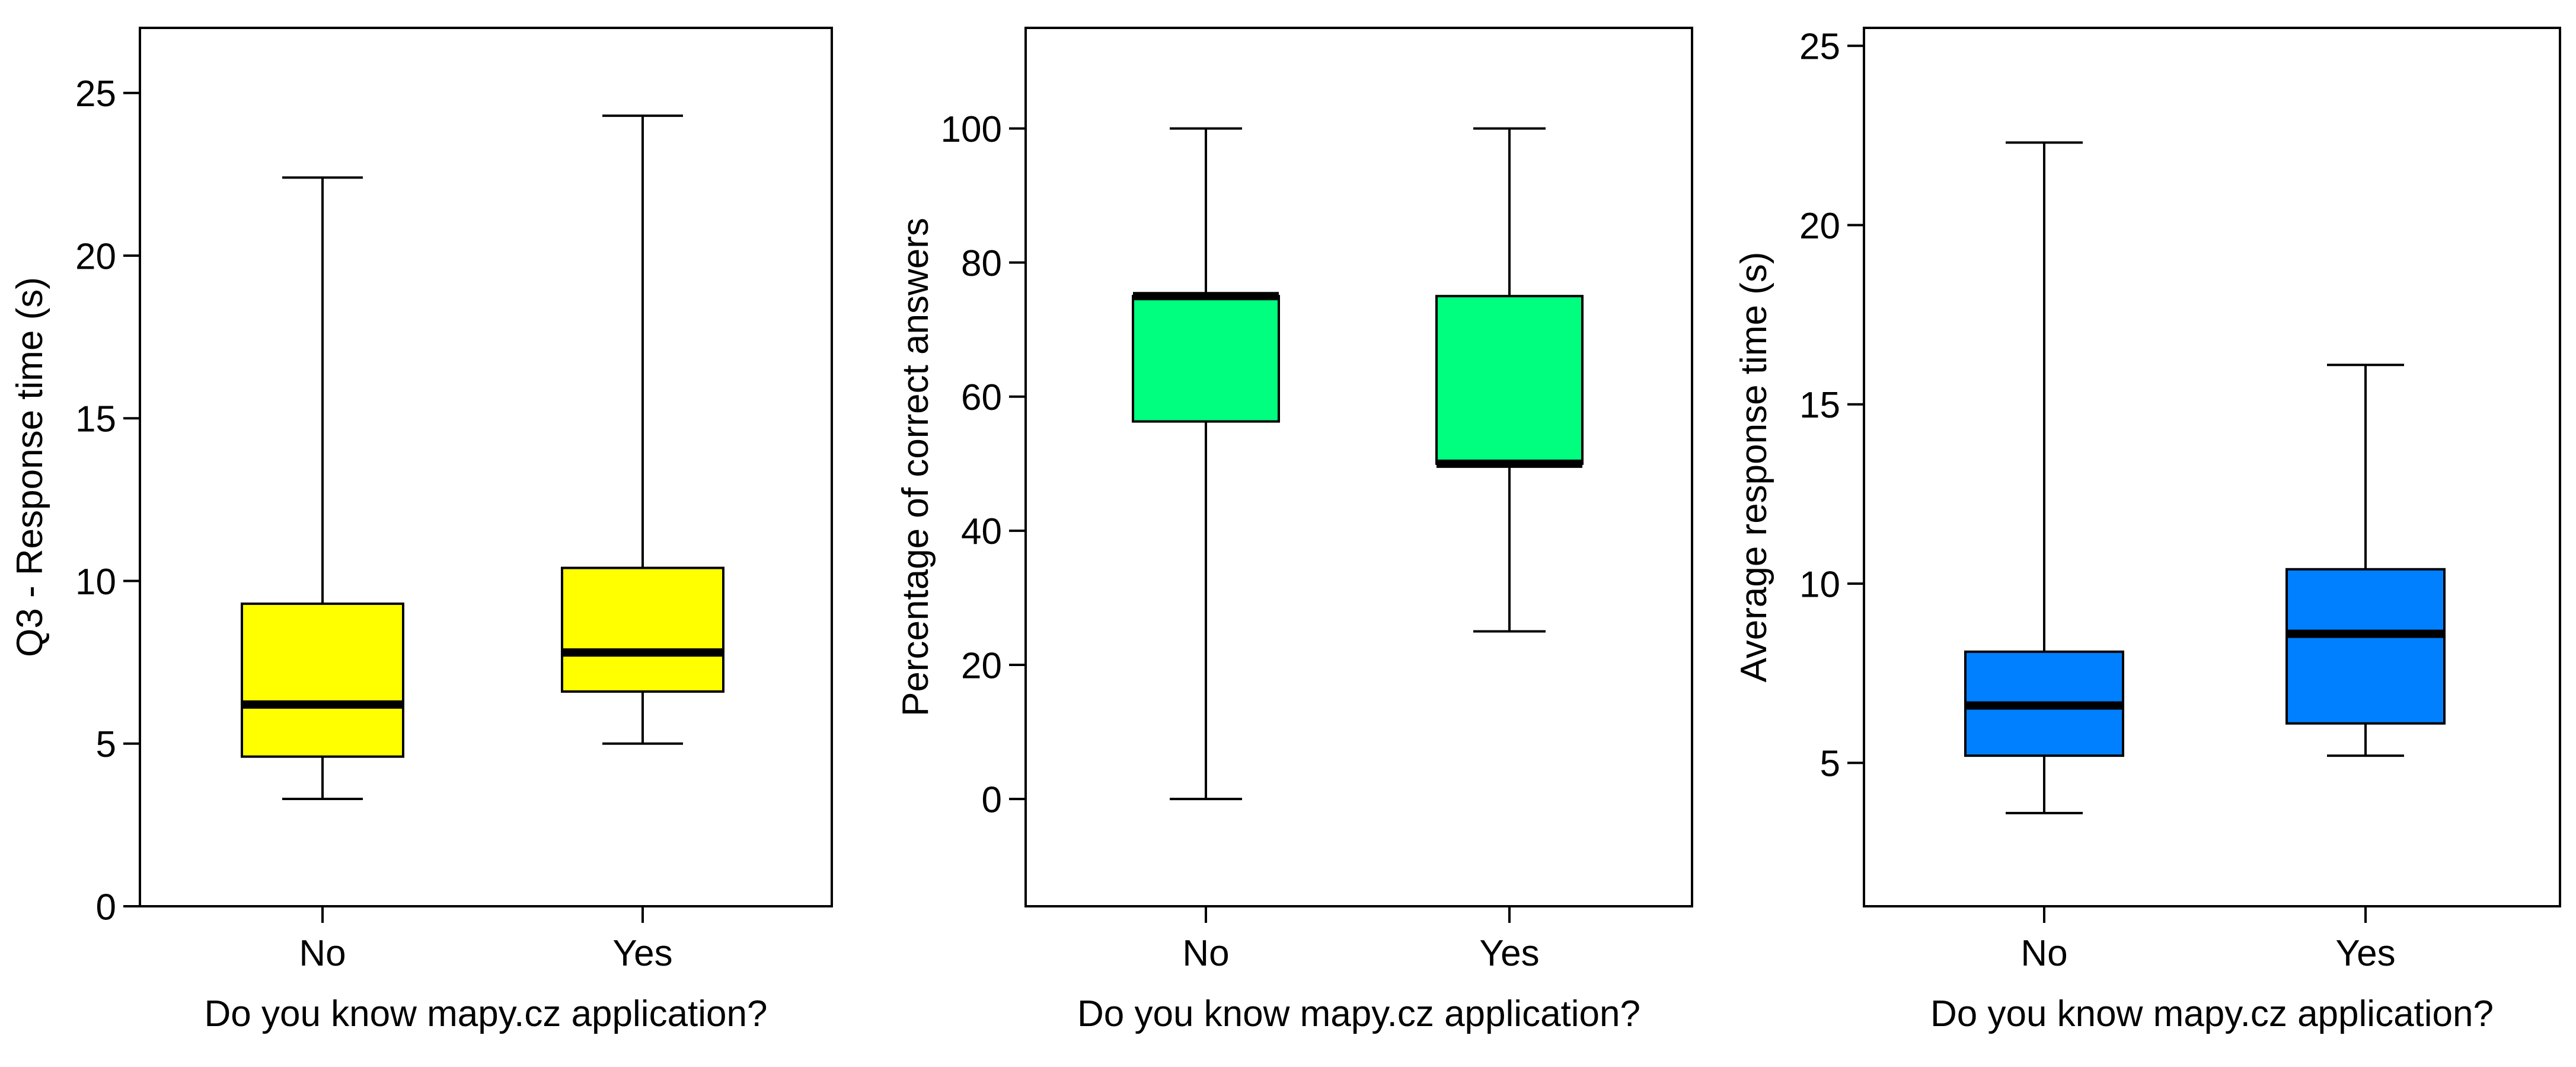 The height and width of the screenshot is (1067, 2576). Describe the element at coordinates (29, 467) in the screenshot. I see `y-axis-label: Q3 - Response time (s)` at that location.